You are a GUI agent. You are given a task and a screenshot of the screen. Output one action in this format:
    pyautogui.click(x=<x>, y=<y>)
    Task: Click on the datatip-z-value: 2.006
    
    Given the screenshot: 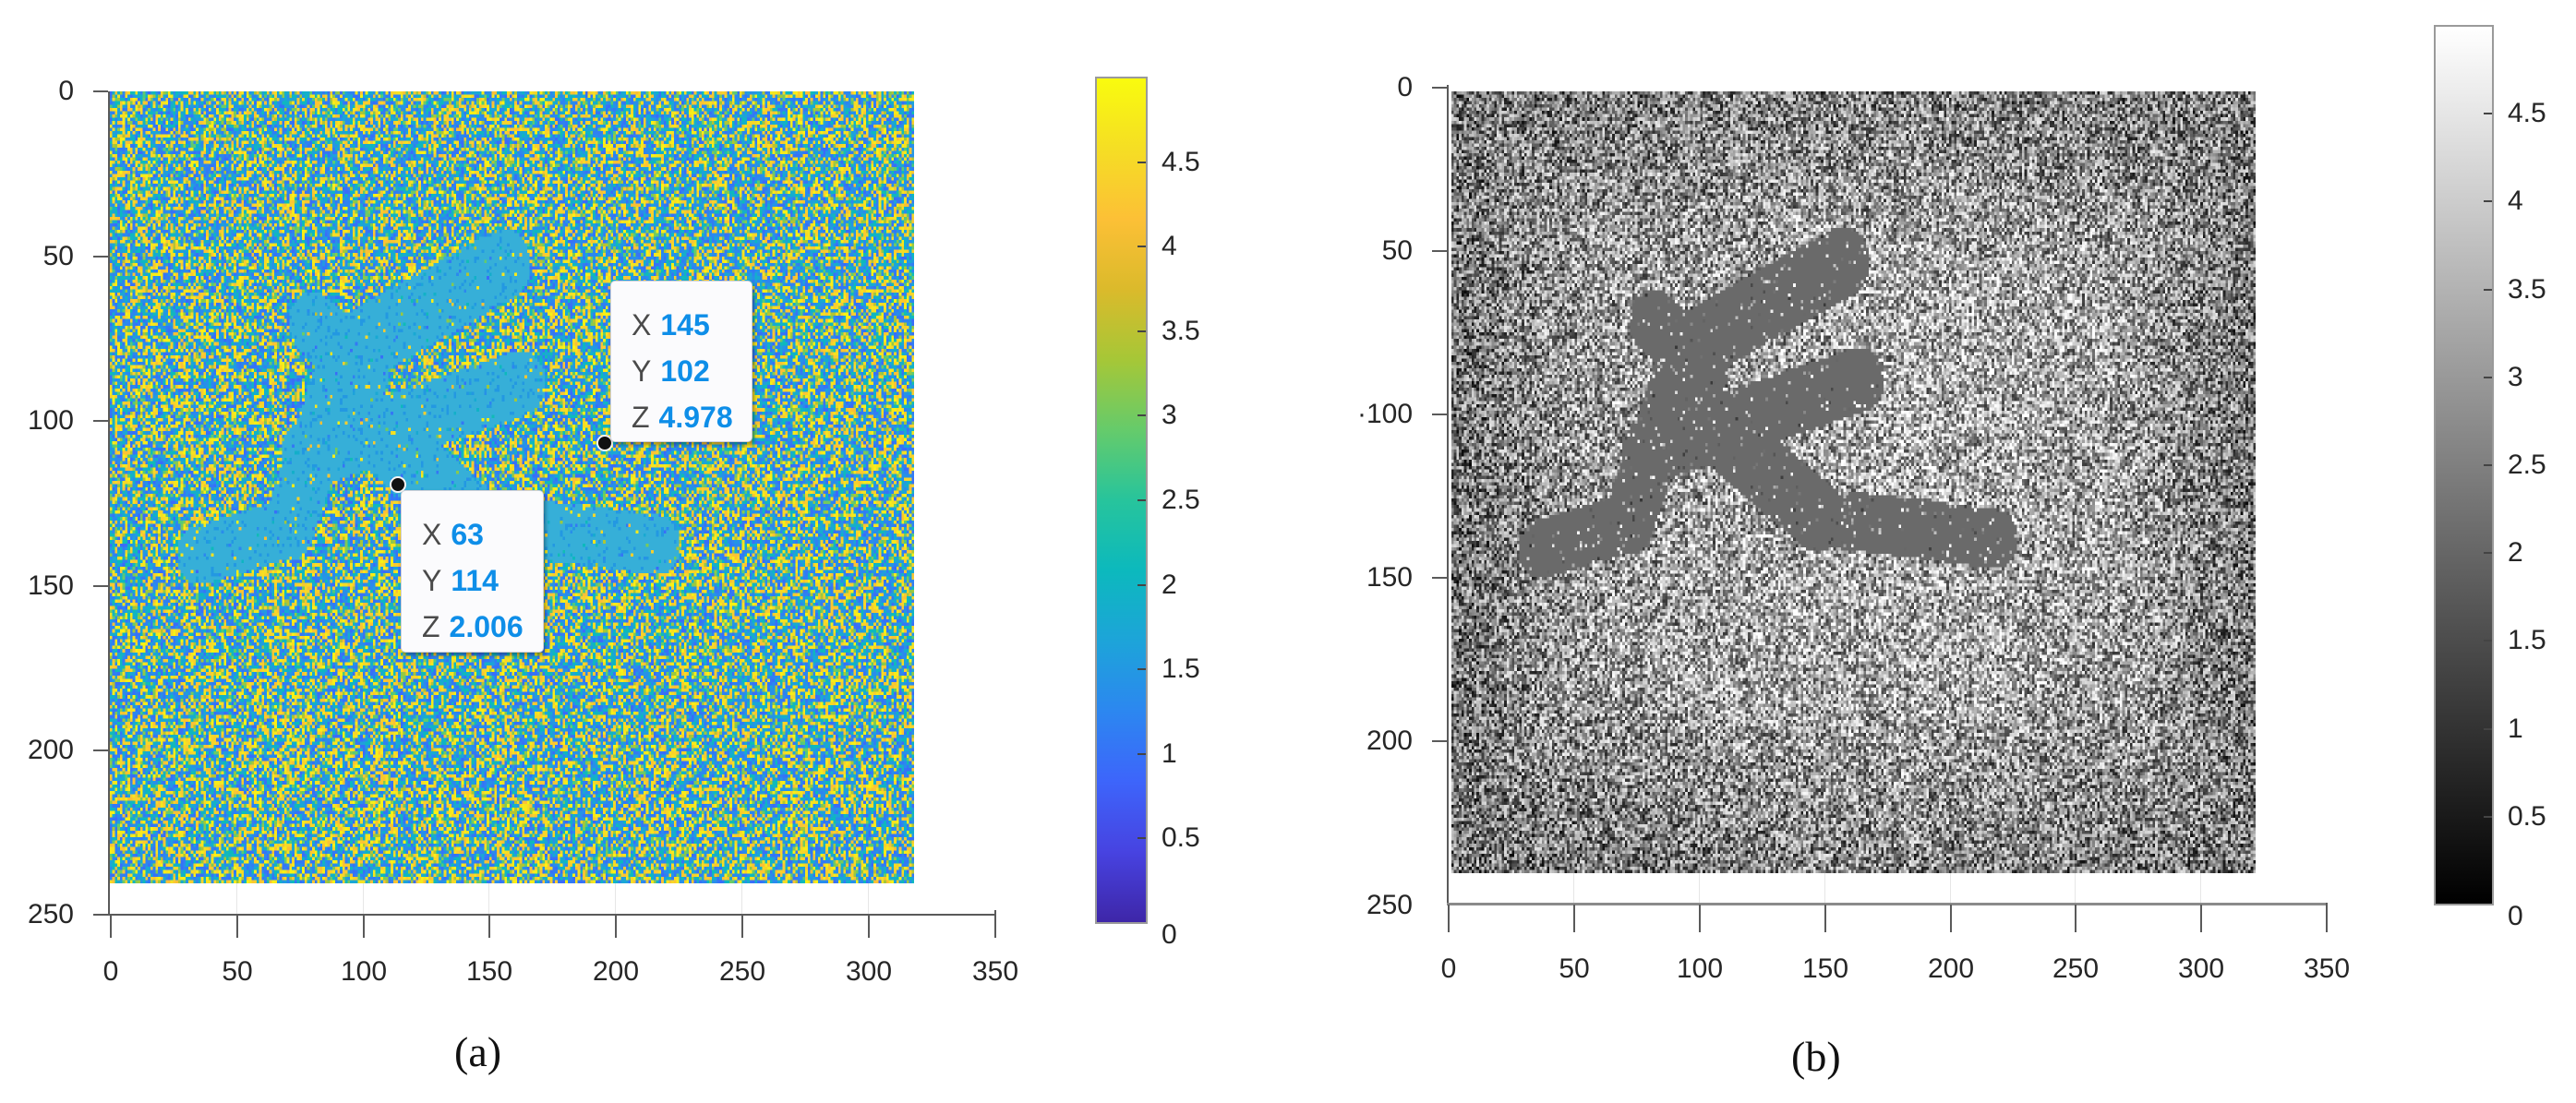 What is the action you would take?
    pyautogui.click(x=486, y=626)
    